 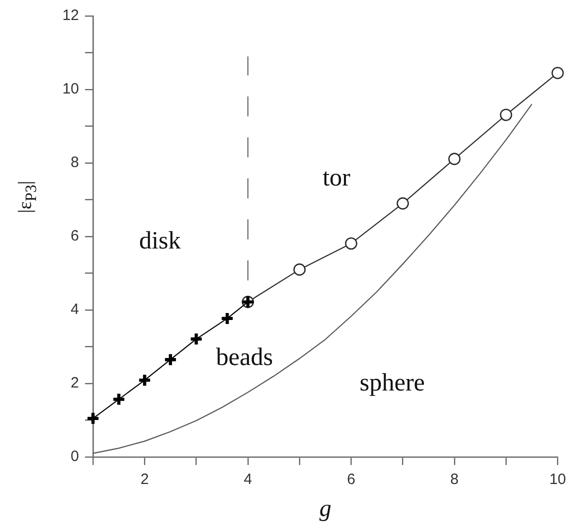 I want to click on annotation: beads, so click(x=244, y=357).